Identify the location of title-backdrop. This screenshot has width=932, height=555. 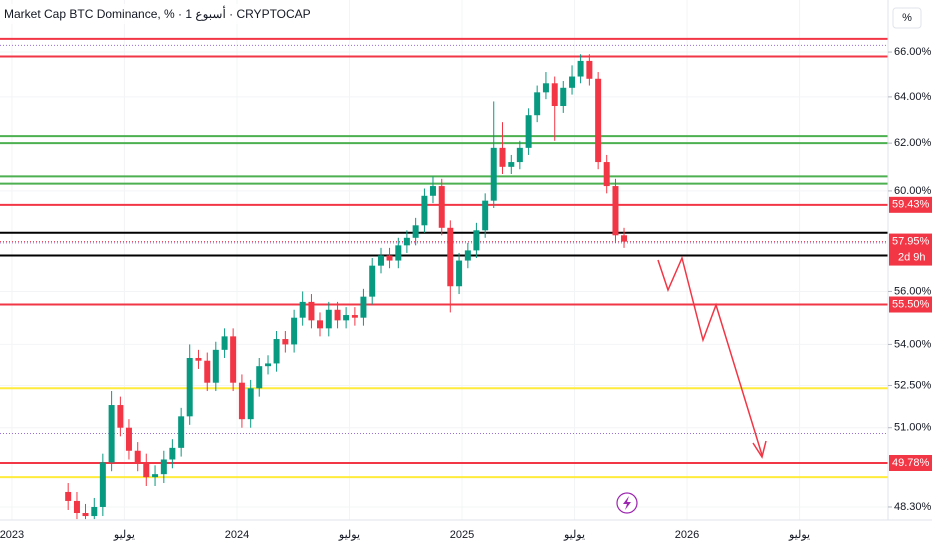
(145, 14).